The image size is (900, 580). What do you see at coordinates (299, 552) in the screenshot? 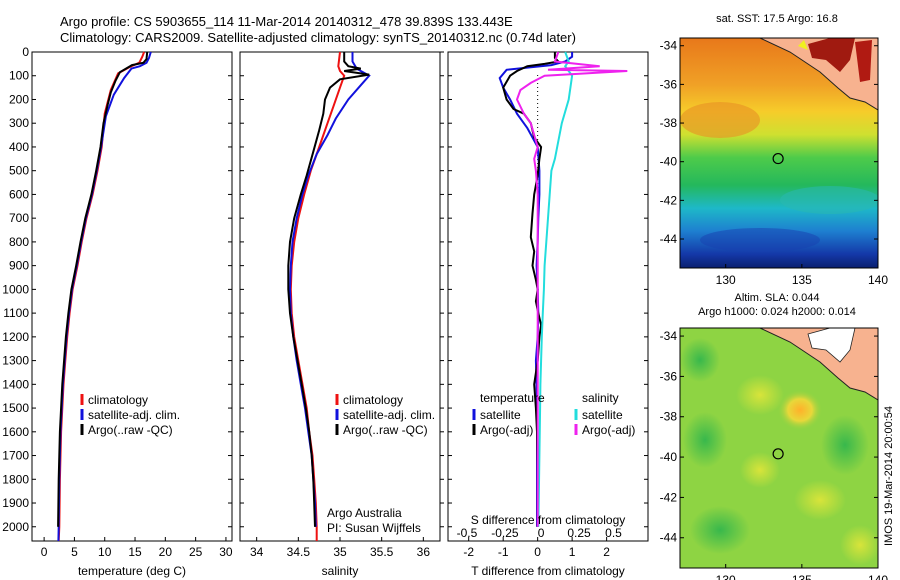
I see `salinity-tick-label: 34.5` at bounding box center [299, 552].